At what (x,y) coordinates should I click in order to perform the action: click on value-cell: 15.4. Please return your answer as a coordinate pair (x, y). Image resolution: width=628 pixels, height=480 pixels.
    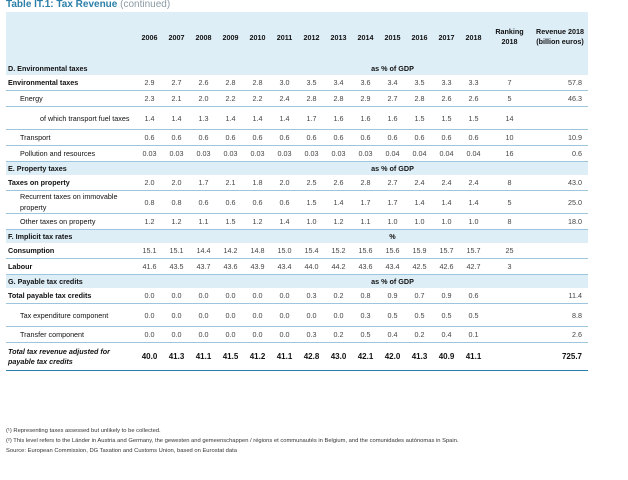
    Looking at the image, I should click on (311, 251).